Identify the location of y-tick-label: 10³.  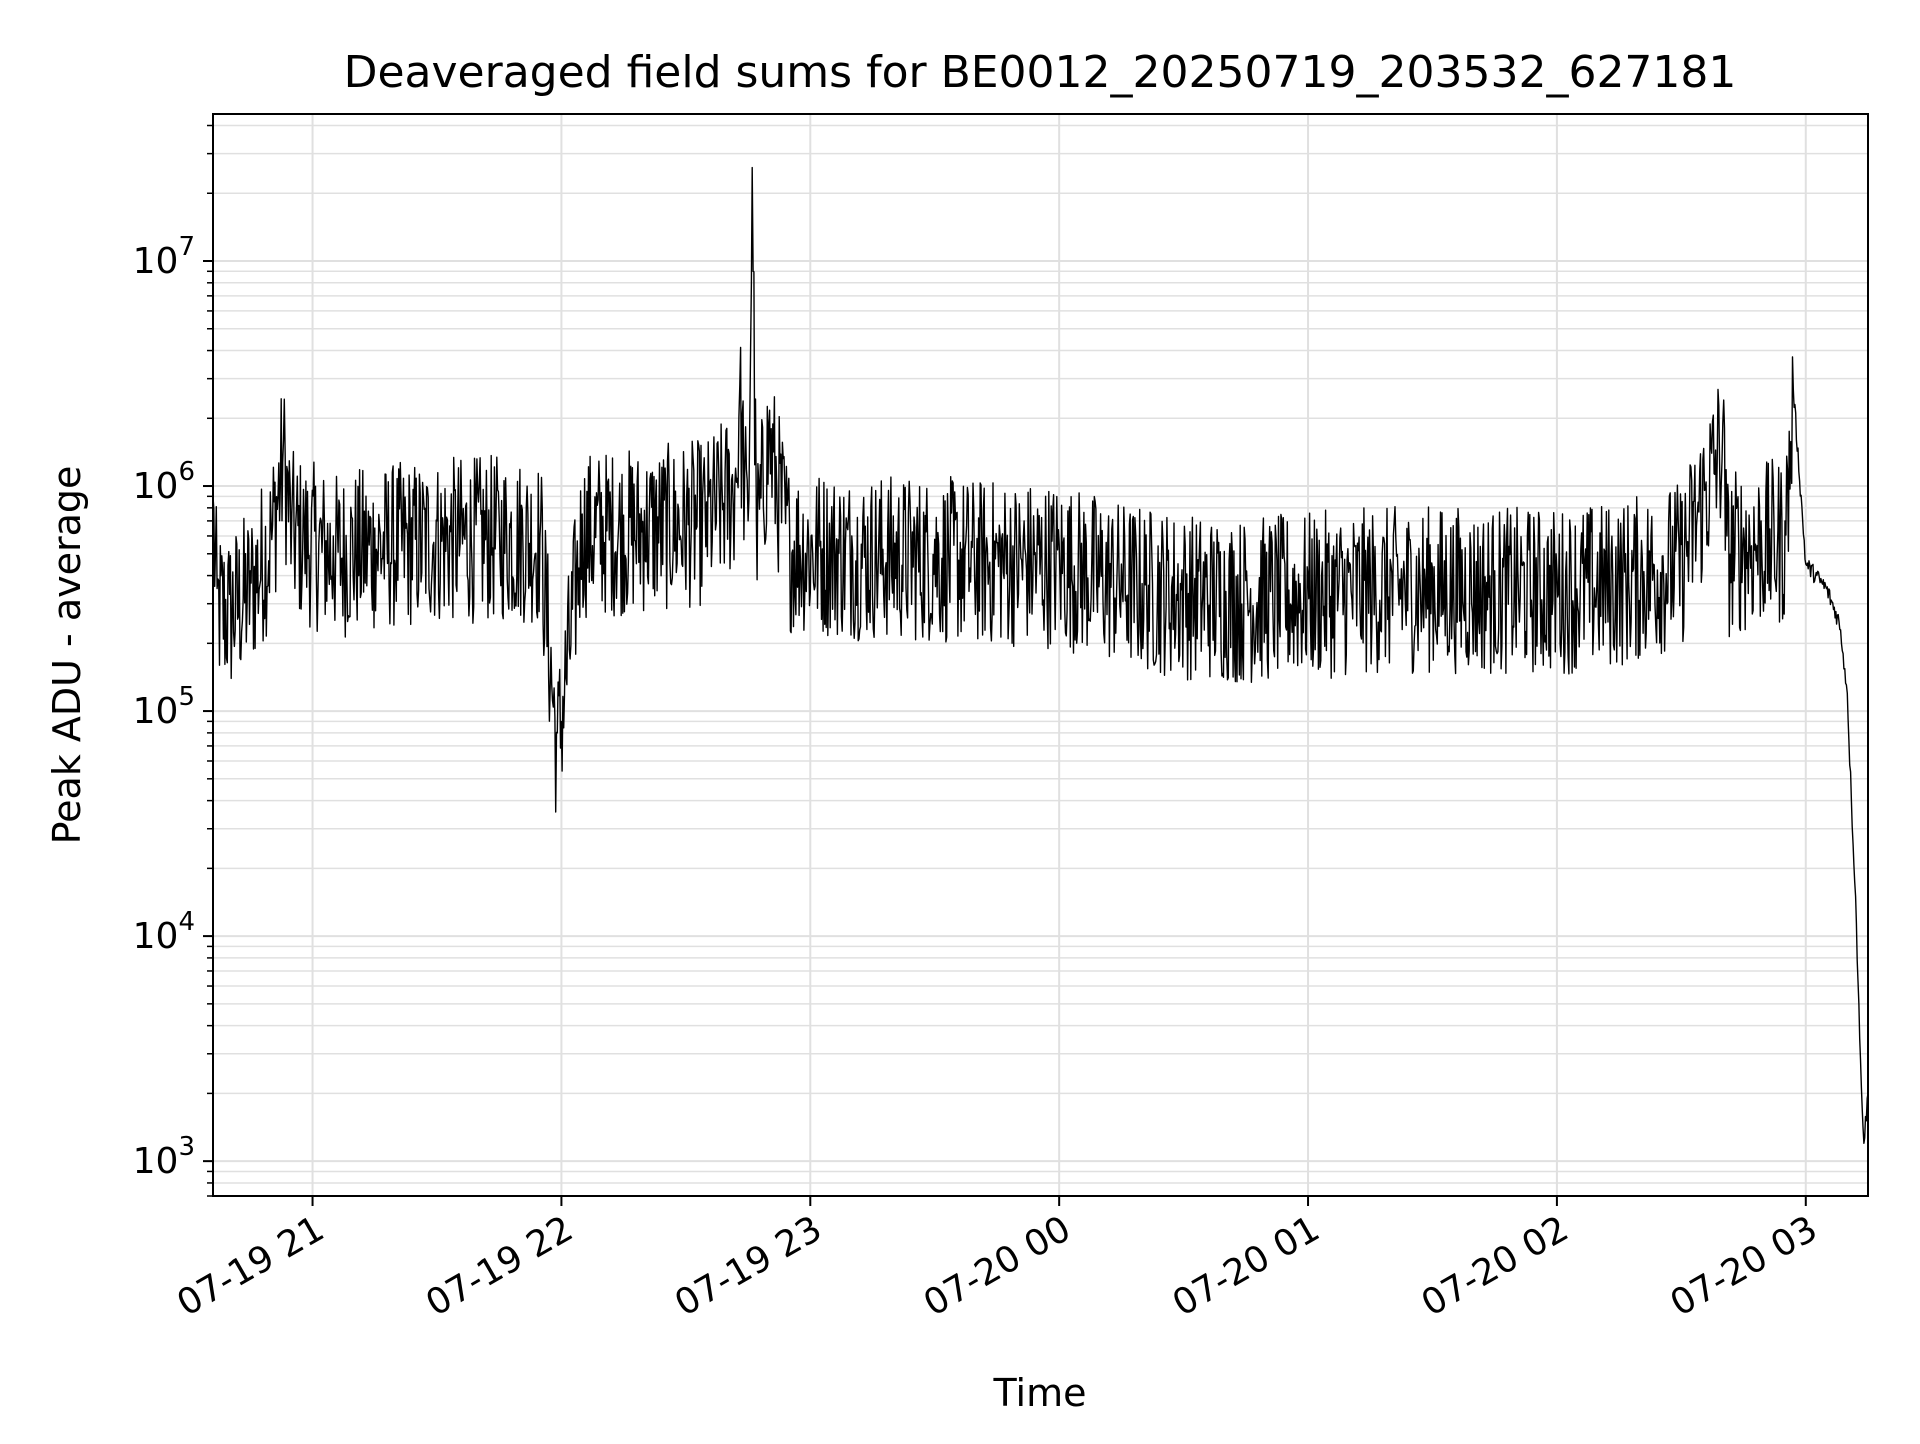
(164, 1157).